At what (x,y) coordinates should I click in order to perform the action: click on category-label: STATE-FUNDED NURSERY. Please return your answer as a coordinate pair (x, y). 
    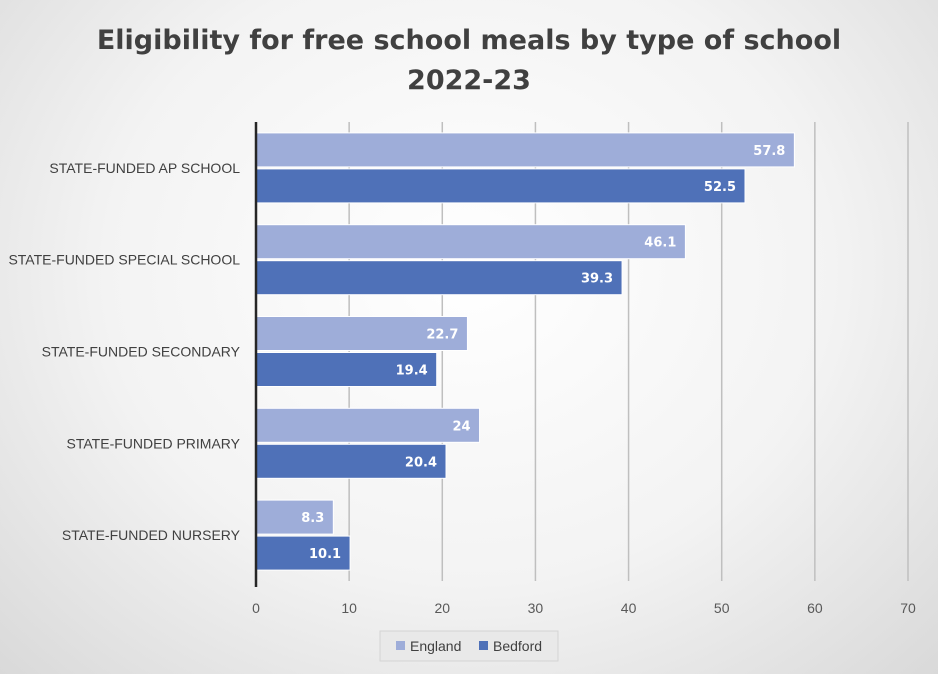
    Looking at the image, I should click on (151, 535).